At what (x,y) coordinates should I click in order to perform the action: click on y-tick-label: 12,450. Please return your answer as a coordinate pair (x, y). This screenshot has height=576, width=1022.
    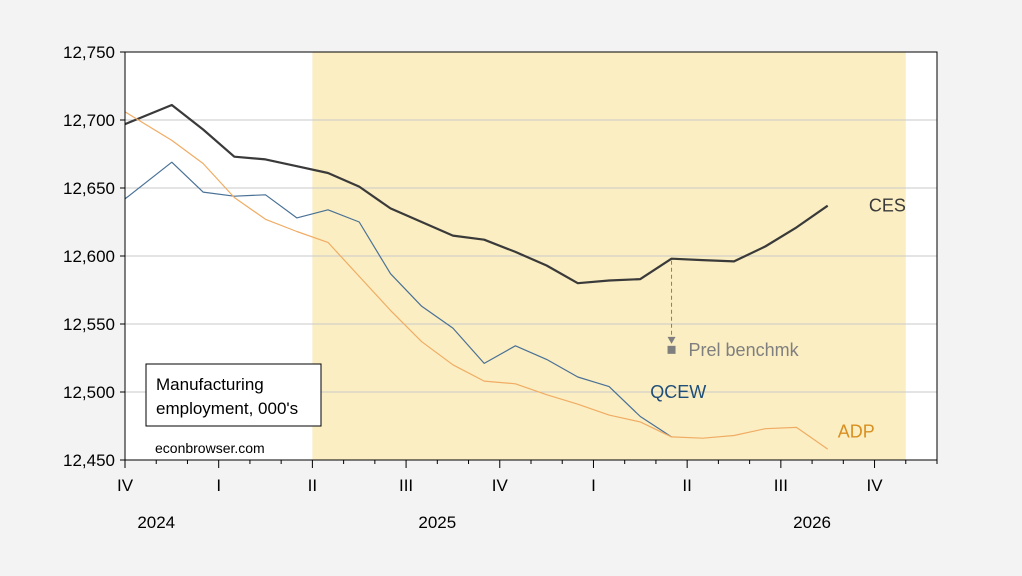
    Looking at the image, I should click on (89, 460).